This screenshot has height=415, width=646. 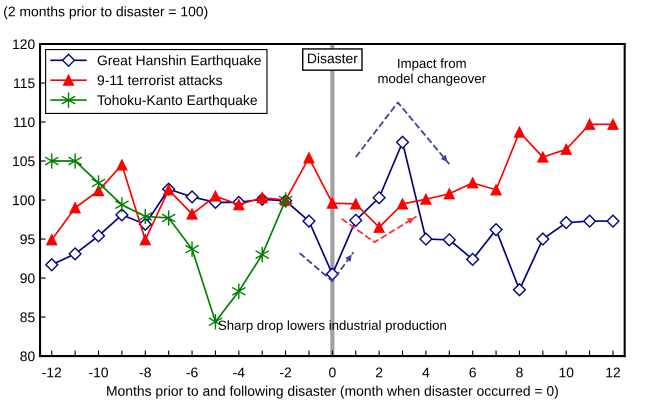 I want to click on x-tick-label: 12, so click(x=613, y=373).